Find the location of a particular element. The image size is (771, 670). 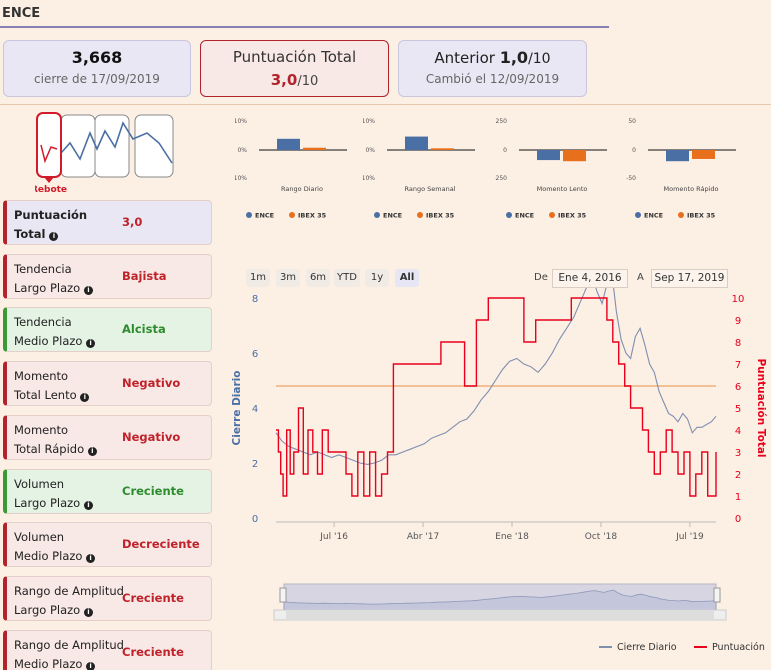

indicator-value: Bajista is located at coordinates (144, 275).